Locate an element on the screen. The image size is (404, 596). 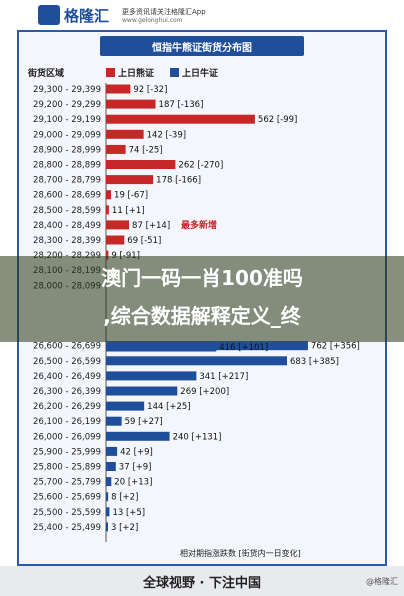
data-label: 69 [-51] is located at coordinates (144, 241).